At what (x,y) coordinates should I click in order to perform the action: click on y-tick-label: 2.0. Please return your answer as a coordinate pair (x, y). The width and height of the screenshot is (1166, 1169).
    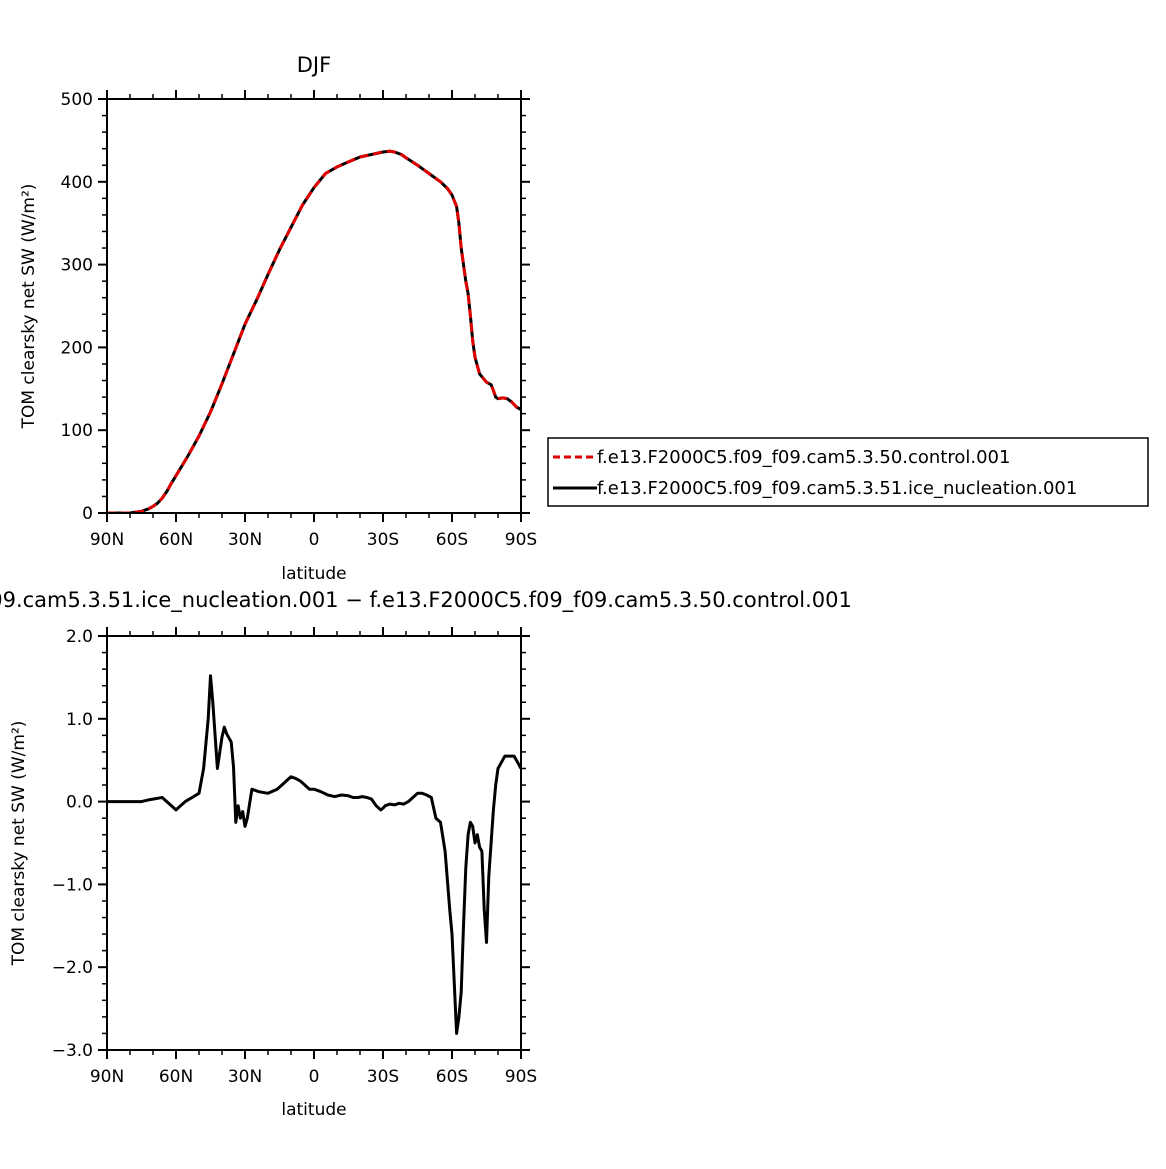
    Looking at the image, I should click on (79, 637).